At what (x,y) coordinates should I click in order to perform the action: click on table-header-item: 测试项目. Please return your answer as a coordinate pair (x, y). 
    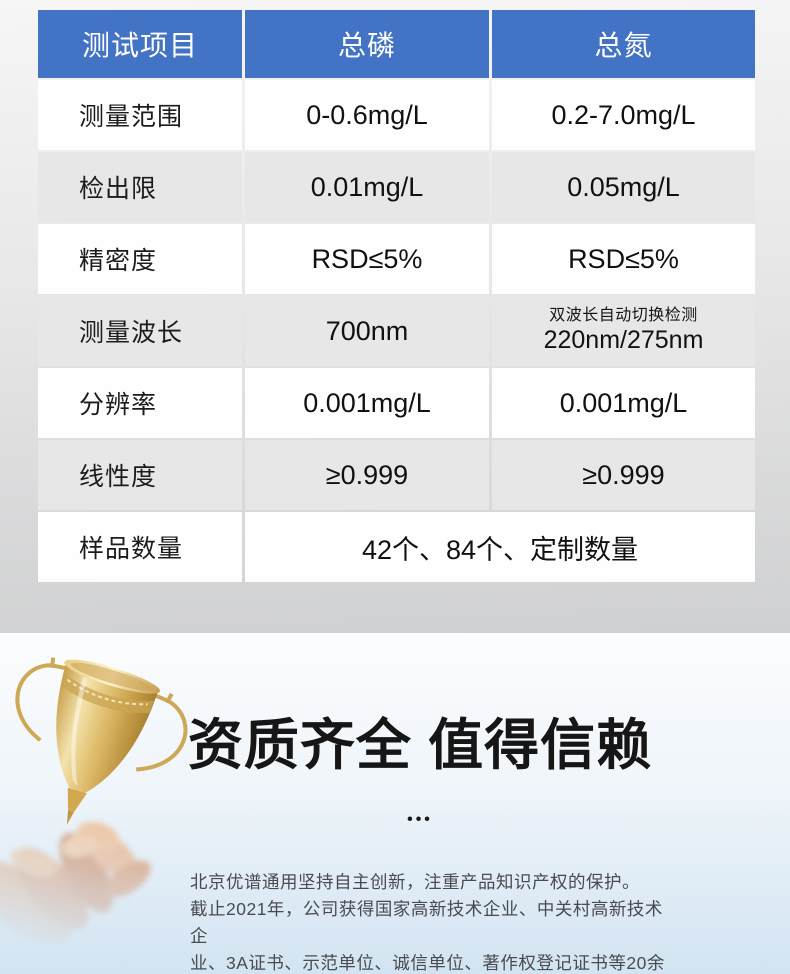
    Looking at the image, I should click on (140, 44).